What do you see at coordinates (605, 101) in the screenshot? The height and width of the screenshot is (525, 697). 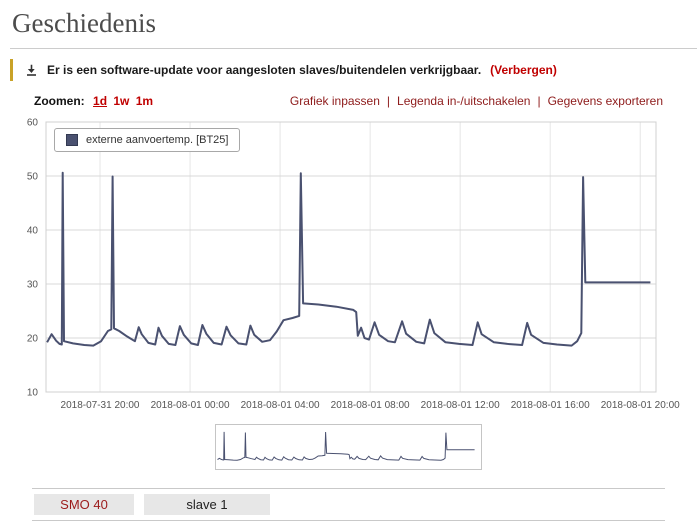 I see `export-data-link: Gegevens exporteren` at bounding box center [605, 101].